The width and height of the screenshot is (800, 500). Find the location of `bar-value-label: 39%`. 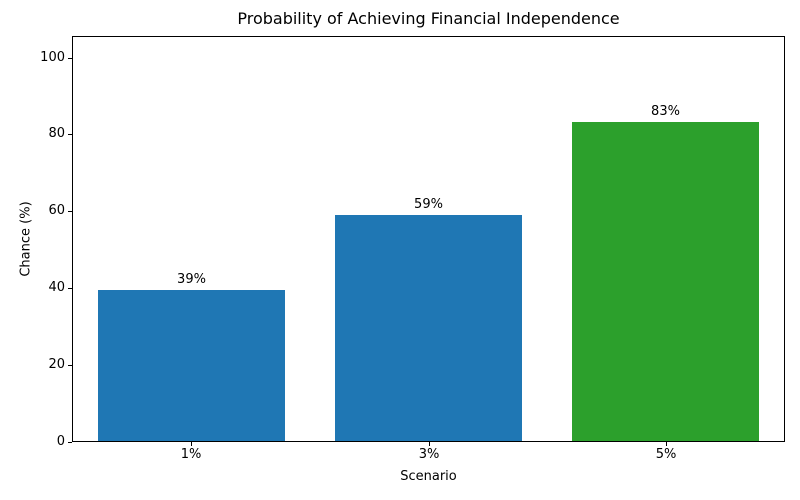

bar-value-label: 39% is located at coordinates (191, 279).